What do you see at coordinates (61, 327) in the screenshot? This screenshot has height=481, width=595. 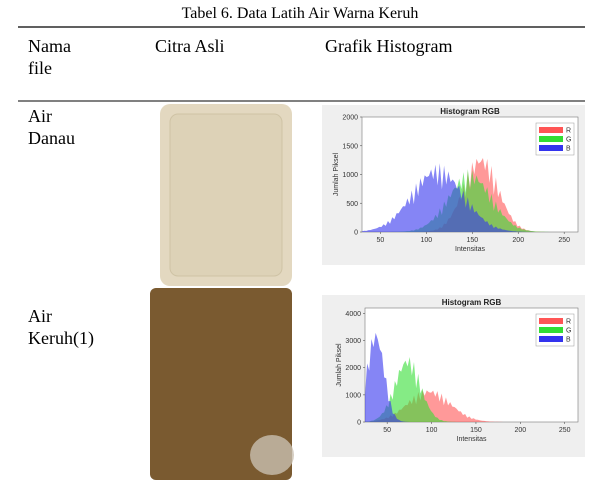 I see `row-name: Air Keruh(1)` at bounding box center [61, 327].